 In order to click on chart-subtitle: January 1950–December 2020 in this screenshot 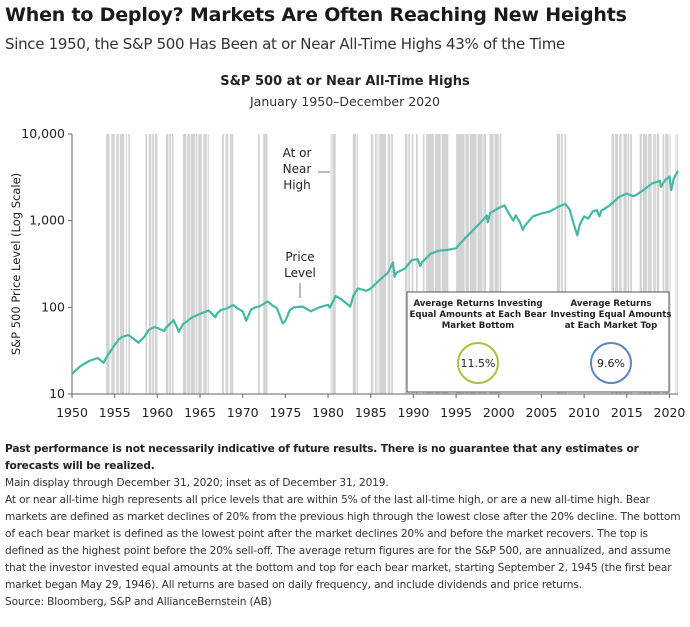, I will do `click(345, 101)`.